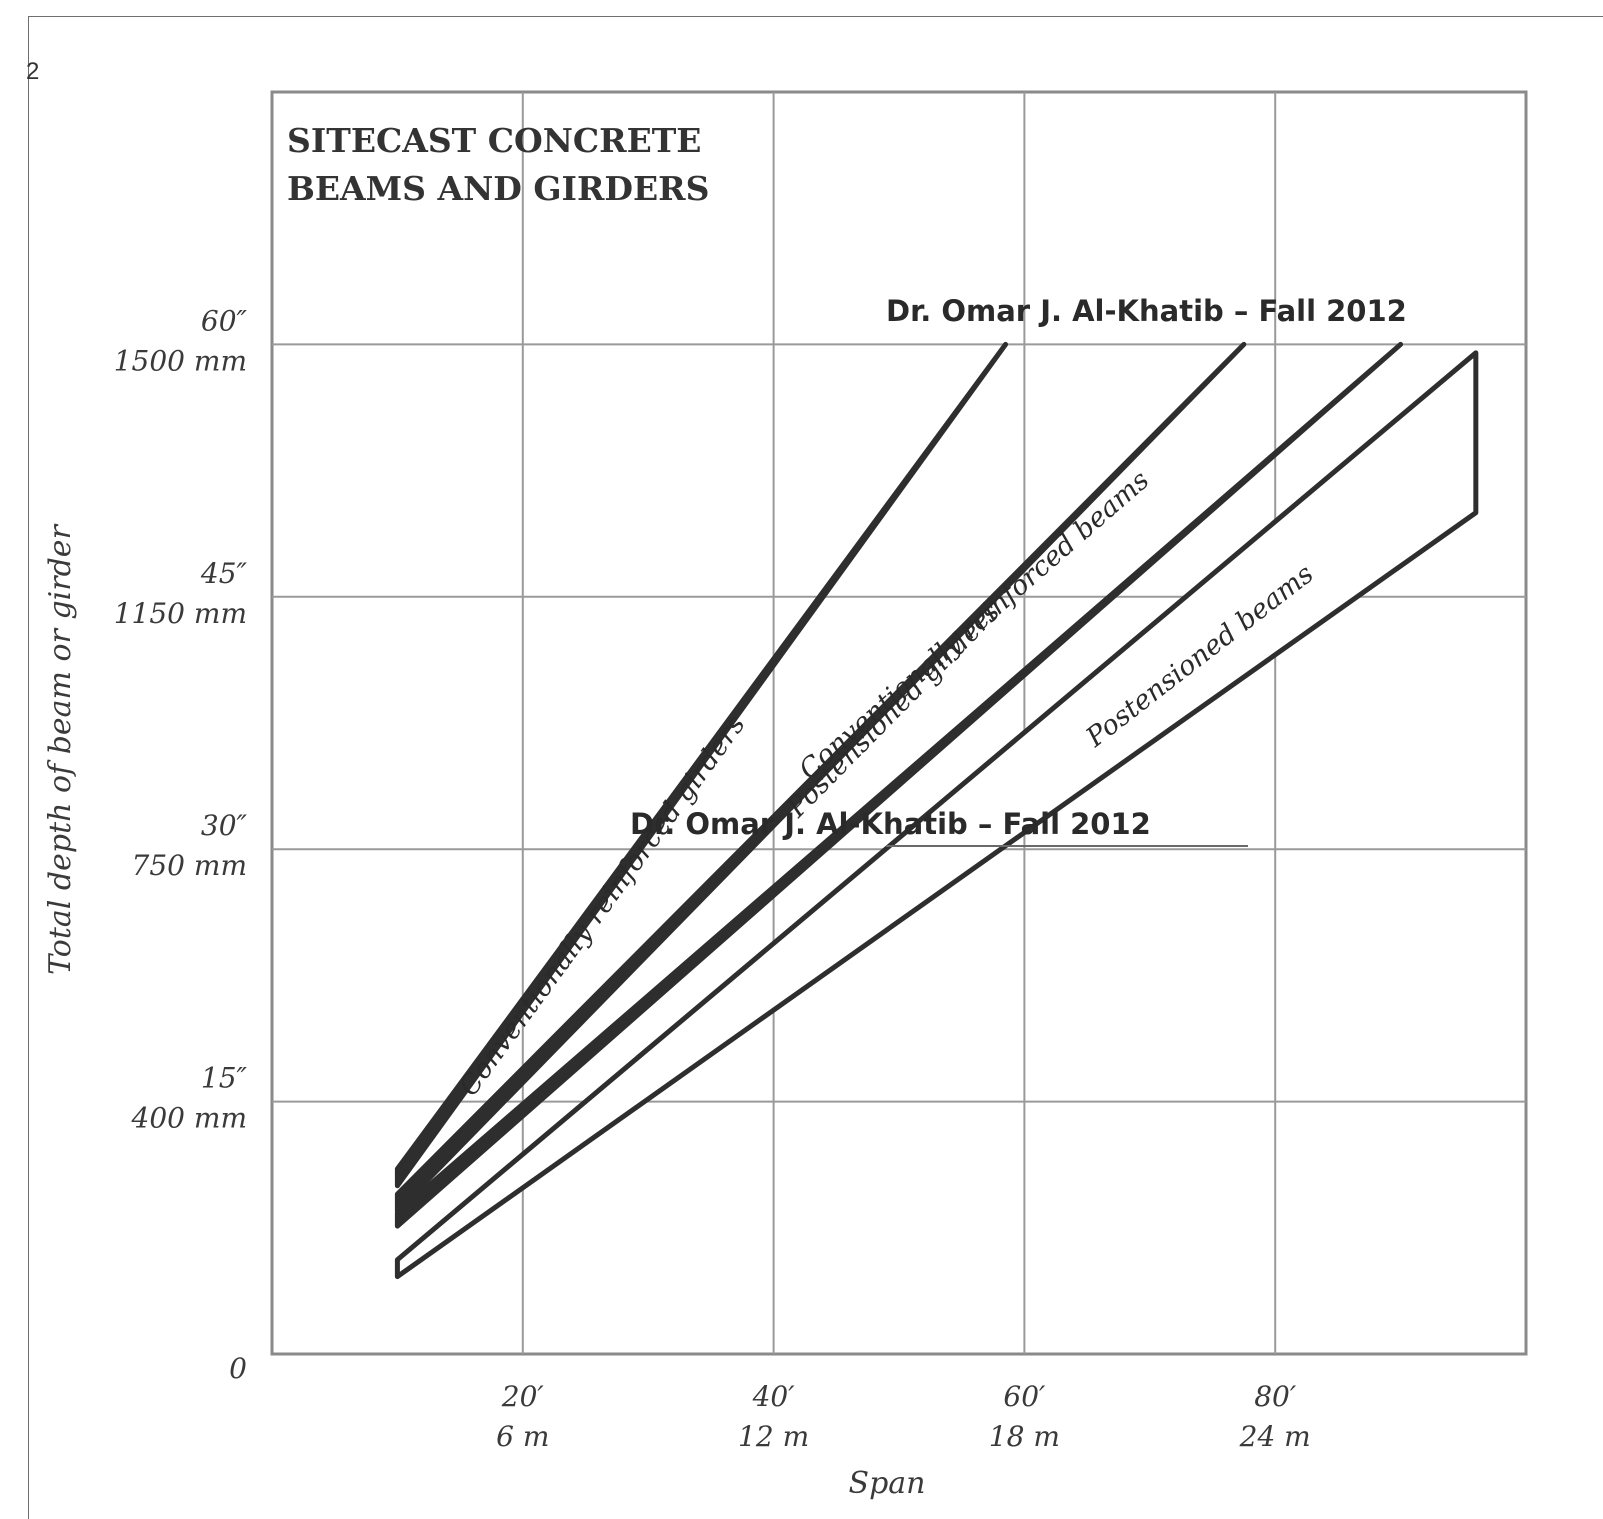 Image resolution: width=1603 pixels, height=1519 pixels. Describe the element at coordinates (189, 1118) in the screenshot. I see `y-tick-label-1-1: 400 mm` at that location.